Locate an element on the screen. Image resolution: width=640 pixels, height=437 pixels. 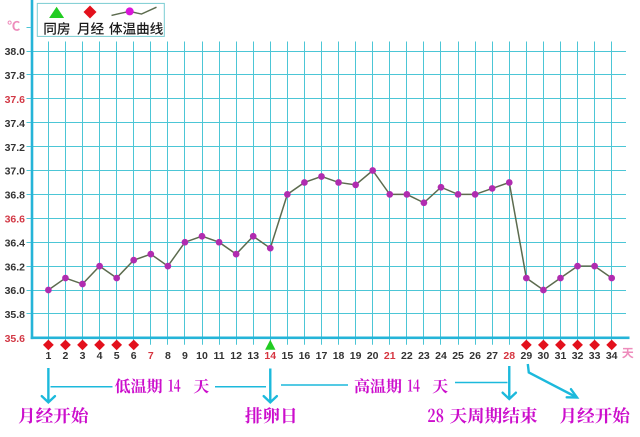
svg-text: 19 is located at coordinates (356, 356).